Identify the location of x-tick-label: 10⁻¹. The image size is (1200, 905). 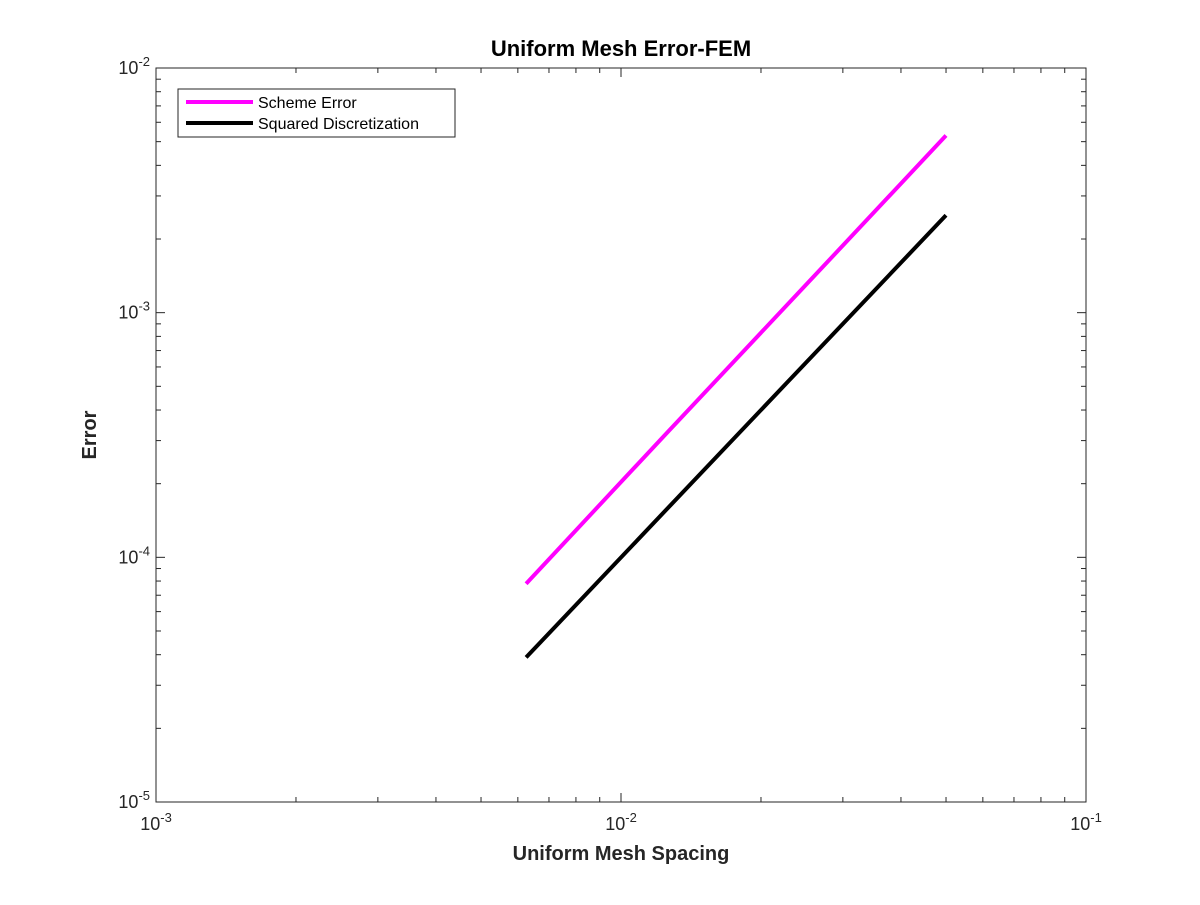
(1086, 822).